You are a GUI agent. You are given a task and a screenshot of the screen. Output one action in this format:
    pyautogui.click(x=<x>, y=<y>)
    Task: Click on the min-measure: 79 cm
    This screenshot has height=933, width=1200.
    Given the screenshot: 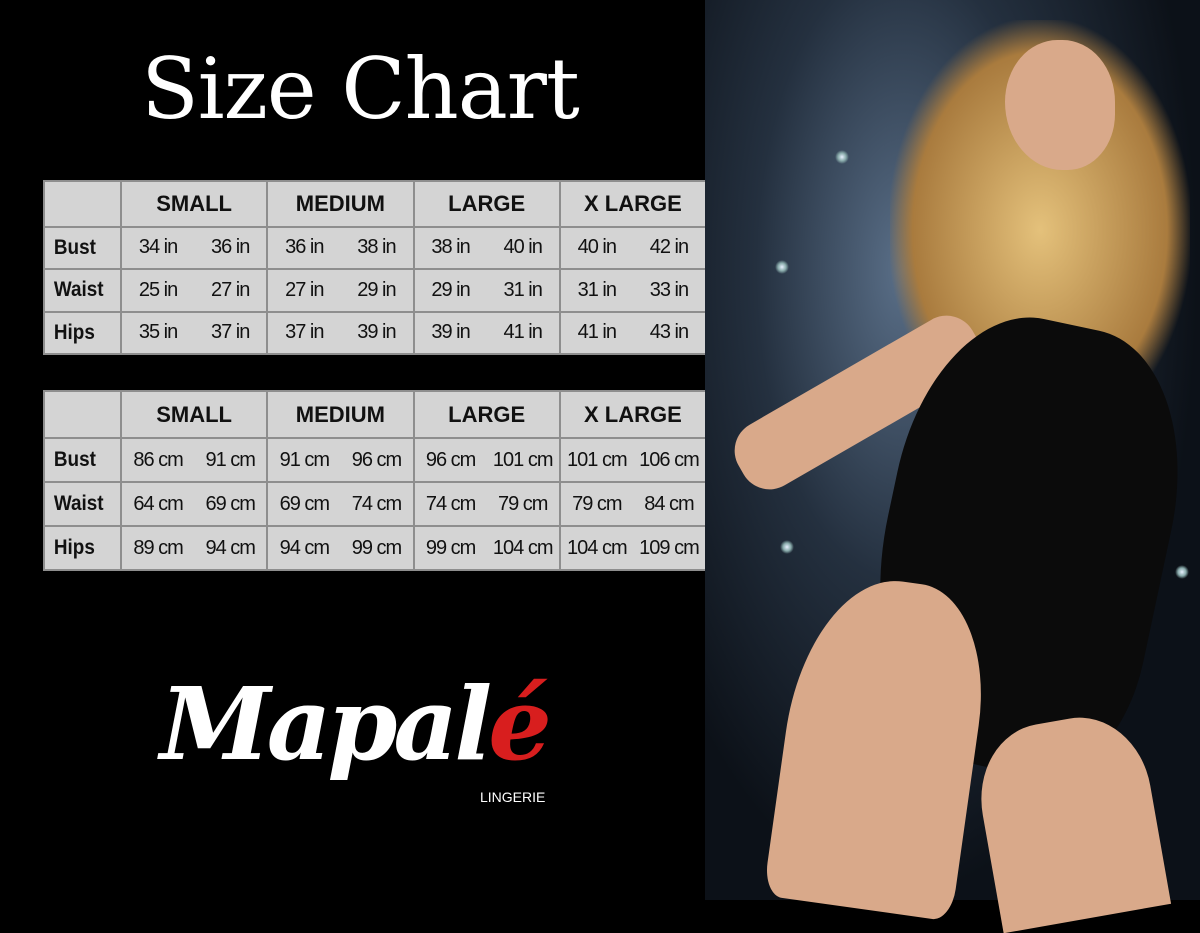 What is the action you would take?
    pyautogui.click(x=597, y=503)
    